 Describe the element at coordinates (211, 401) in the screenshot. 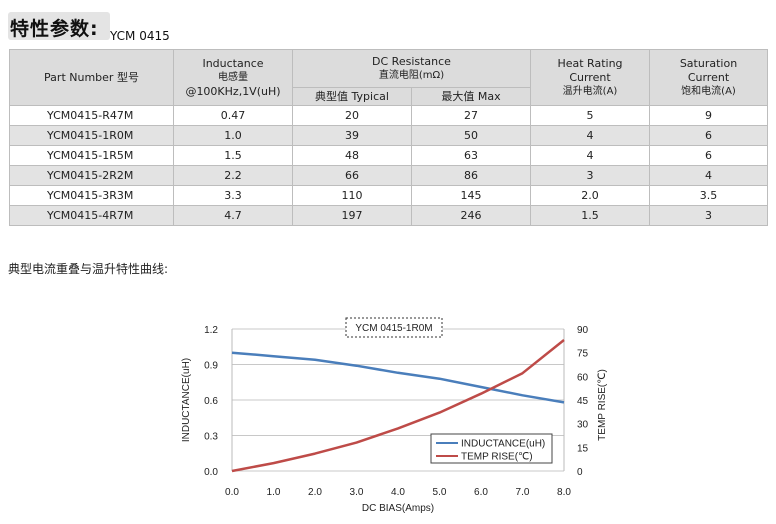

I see `y-left-tick-label: 0.6` at that location.